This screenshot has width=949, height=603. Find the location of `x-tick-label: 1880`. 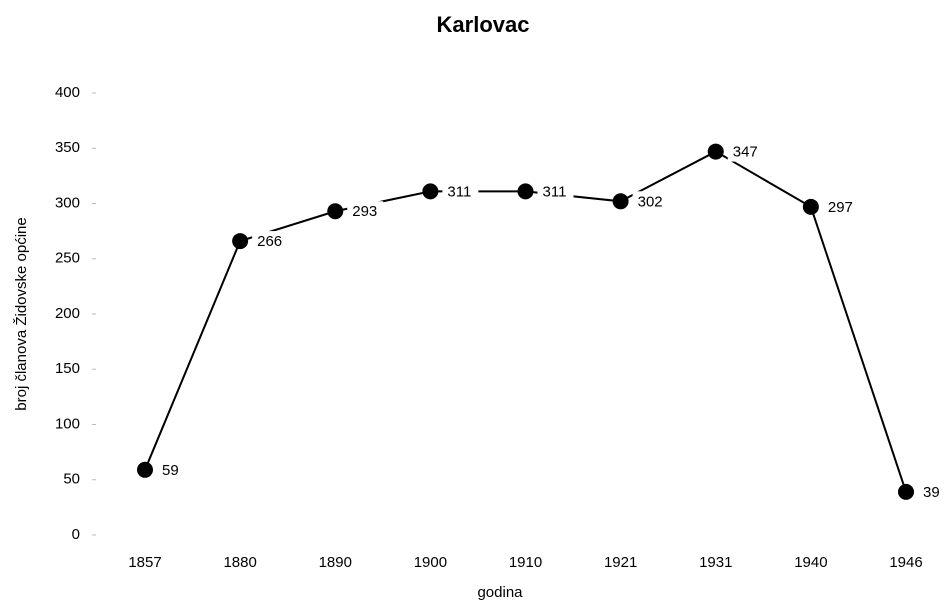

x-tick-label: 1880 is located at coordinates (239, 562).